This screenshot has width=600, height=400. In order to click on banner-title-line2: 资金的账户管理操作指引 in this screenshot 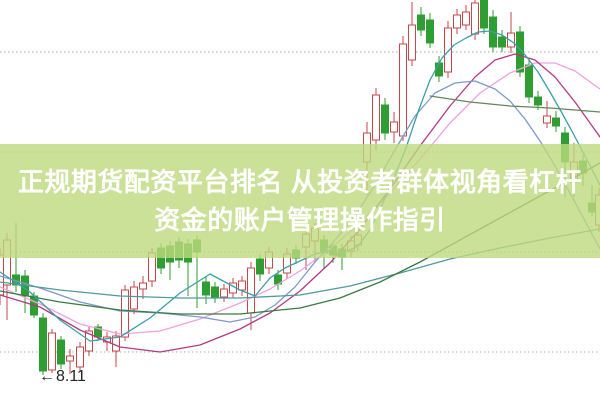, I will do `click(300, 220)`.